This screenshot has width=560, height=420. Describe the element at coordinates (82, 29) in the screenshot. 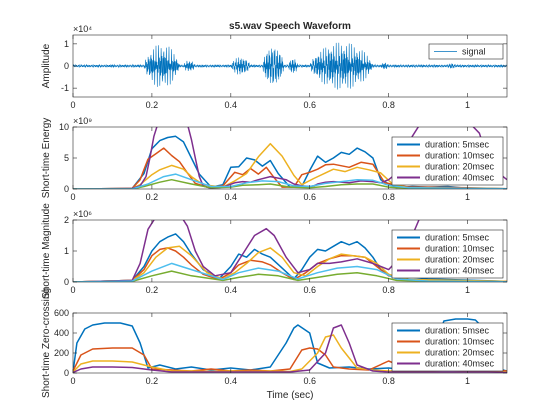

I see `y-exponent-label: ×10⁴` at that location.